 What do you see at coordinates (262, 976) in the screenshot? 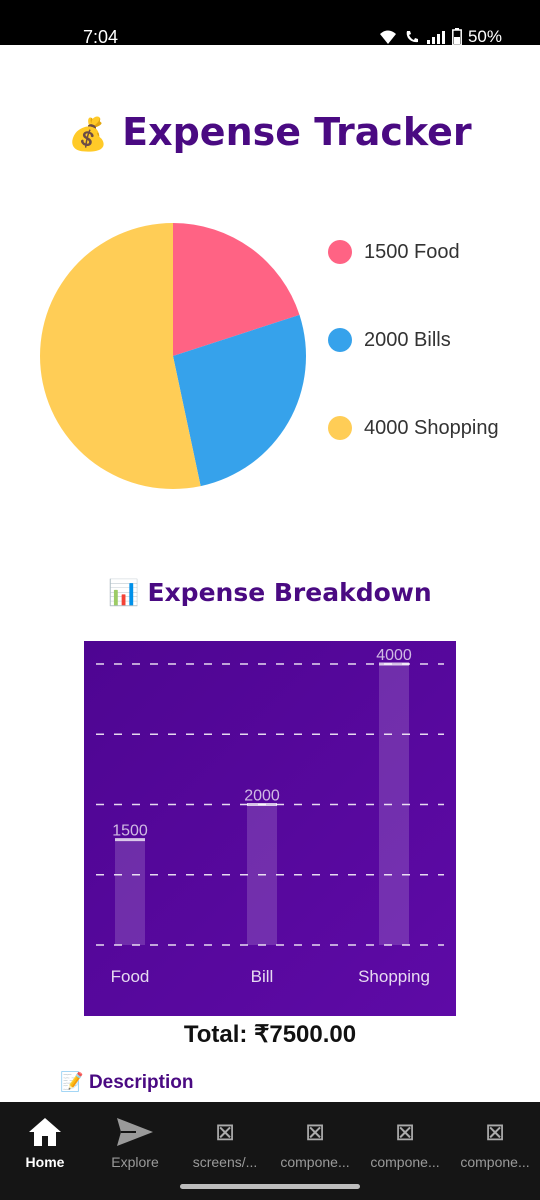
I see `x-tick-label: Bill` at bounding box center [262, 976].